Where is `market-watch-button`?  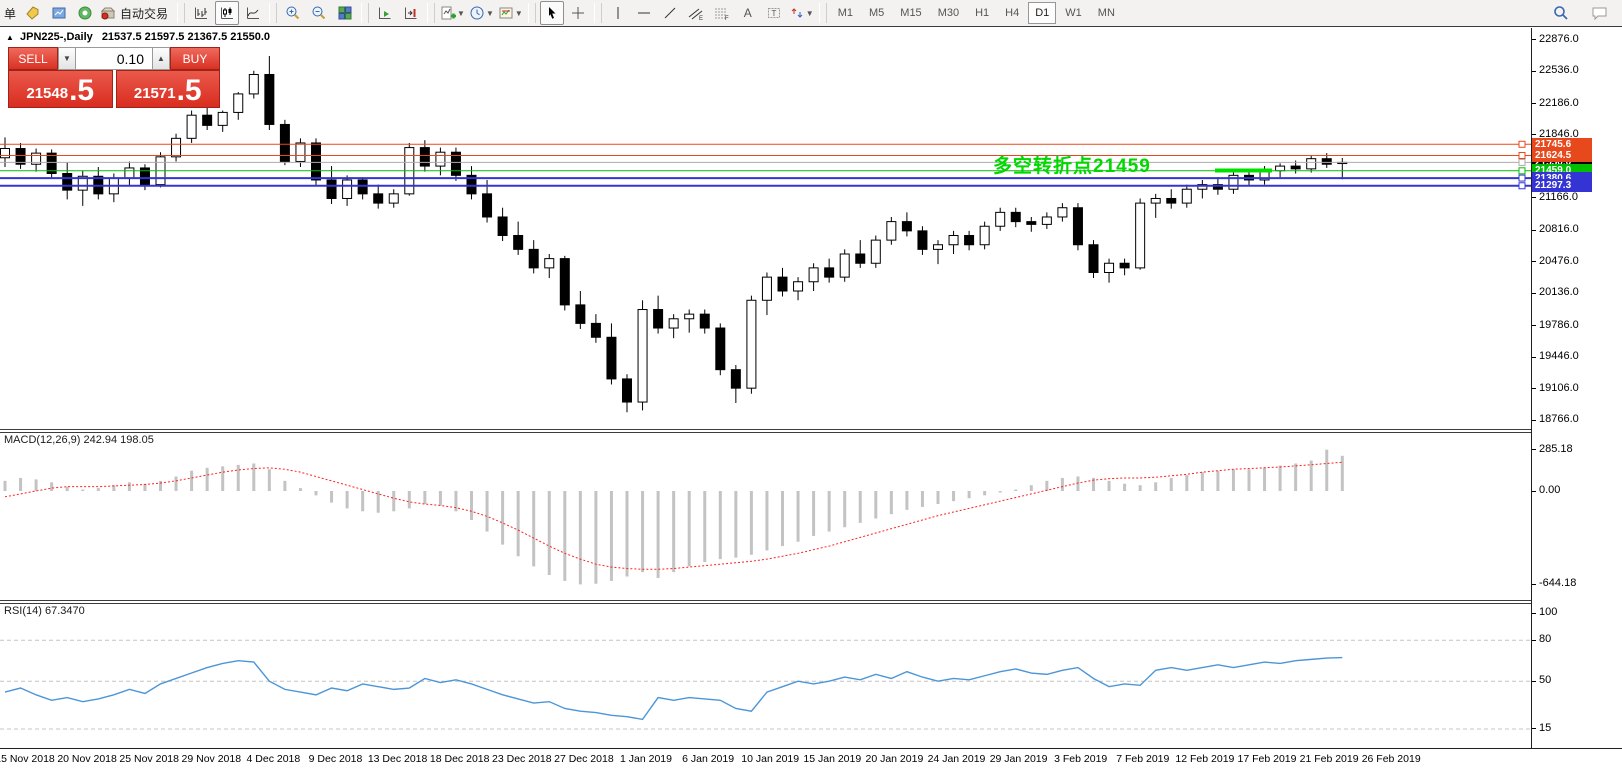
market-watch-button is located at coordinates (59, 13).